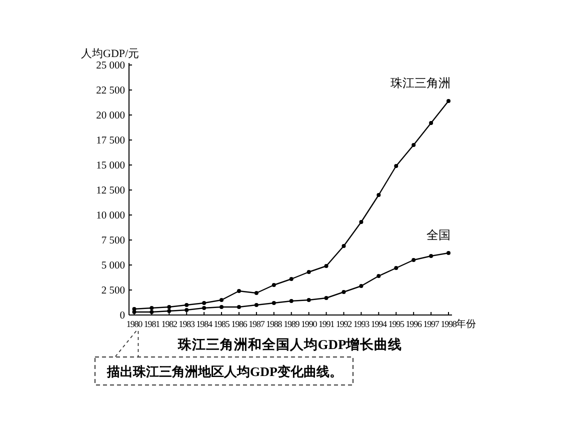 This screenshot has width=580, height=437. What do you see at coordinates (222, 324) in the screenshot?
I see `x-tick-label: 1985` at bounding box center [222, 324].